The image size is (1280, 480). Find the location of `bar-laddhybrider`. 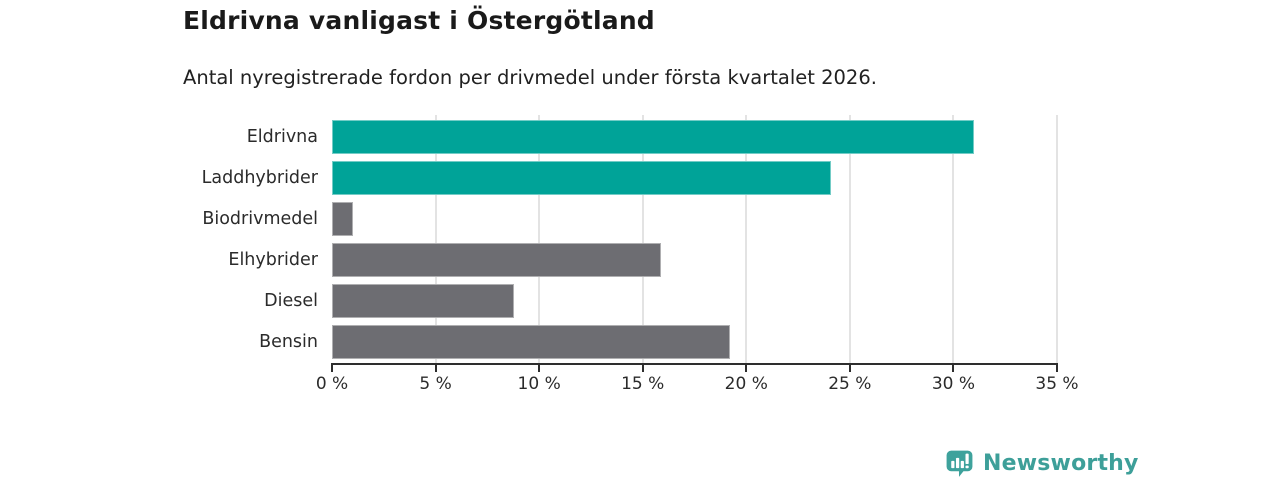

bar-laddhybrider is located at coordinates (582, 178).